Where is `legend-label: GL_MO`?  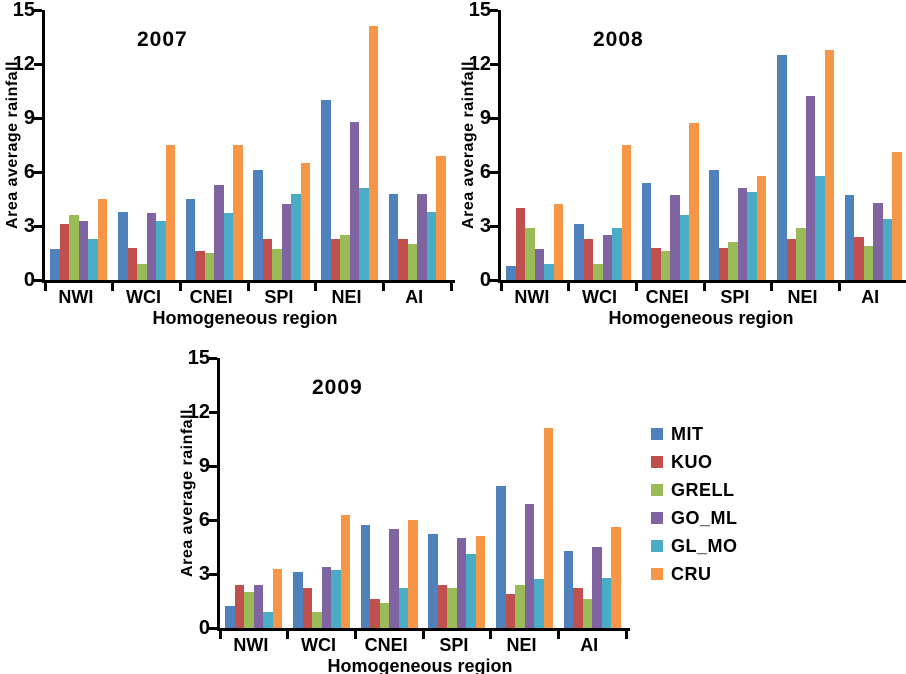
legend-label: GL_MO is located at coordinates (704, 545).